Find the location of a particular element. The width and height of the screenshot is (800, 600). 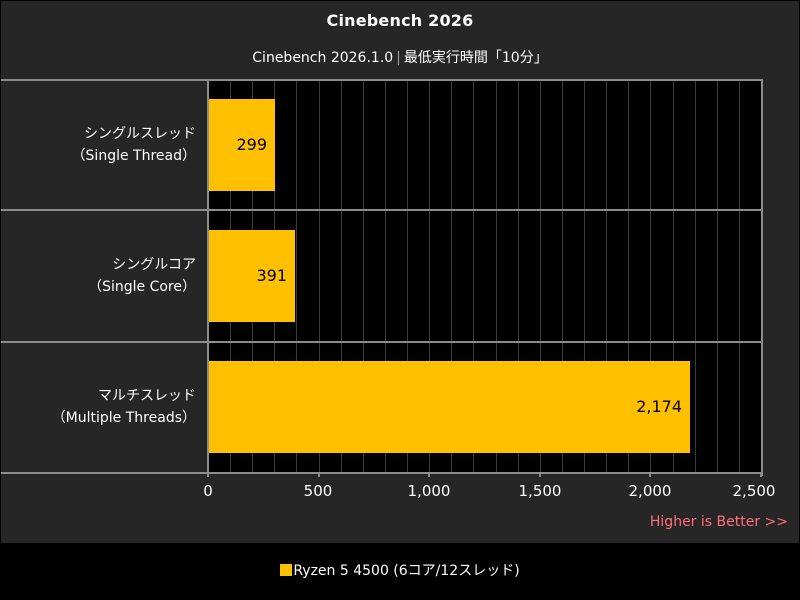

higher-is-better-note: Higher is Better >> is located at coordinates (718, 522).